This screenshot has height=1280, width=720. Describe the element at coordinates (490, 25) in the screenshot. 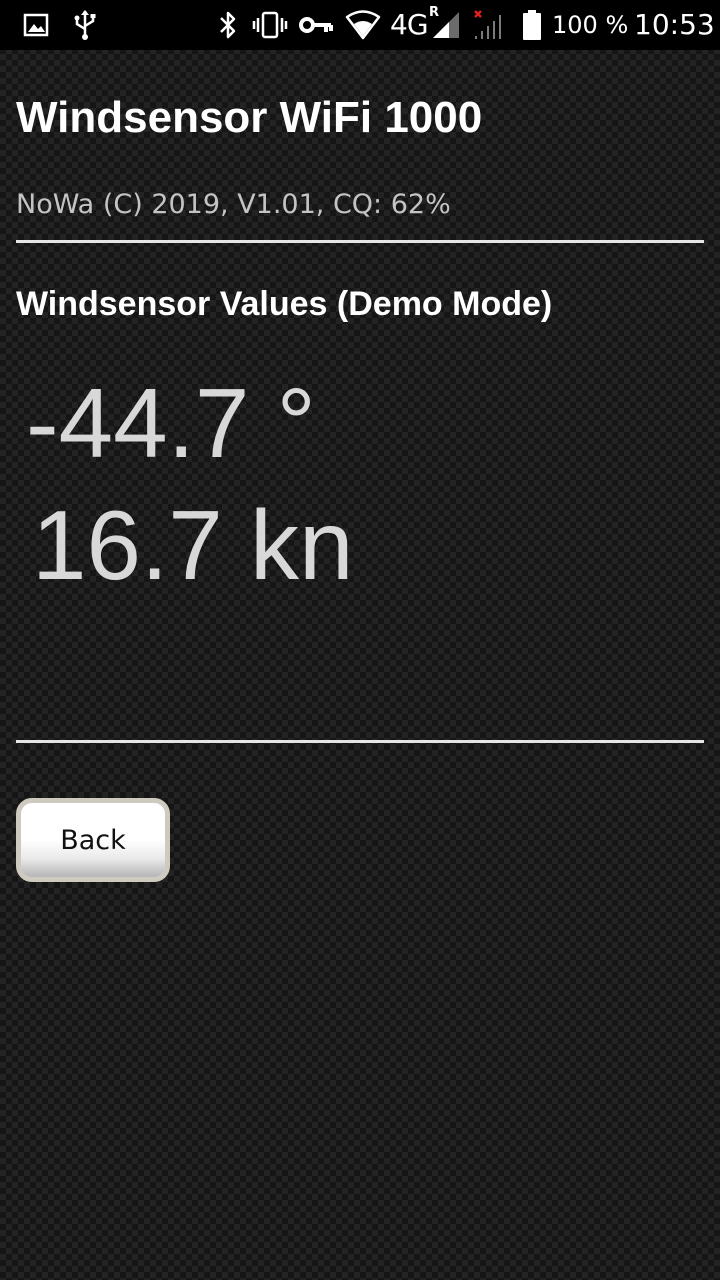

I see `no-signal-icon` at that location.